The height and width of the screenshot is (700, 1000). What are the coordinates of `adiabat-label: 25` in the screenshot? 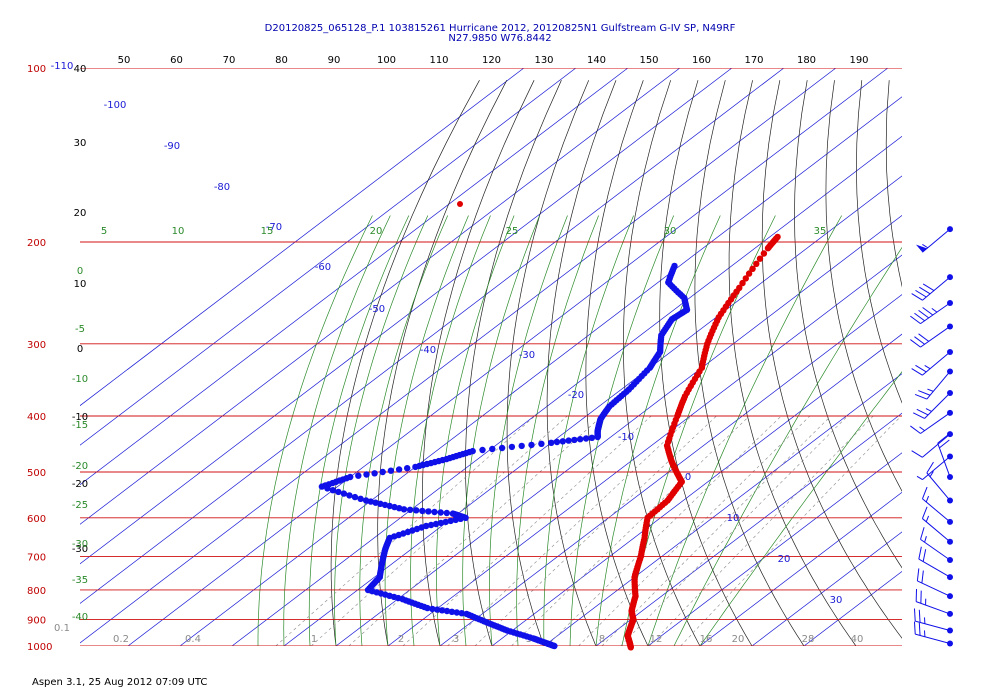 It's located at (512, 231).